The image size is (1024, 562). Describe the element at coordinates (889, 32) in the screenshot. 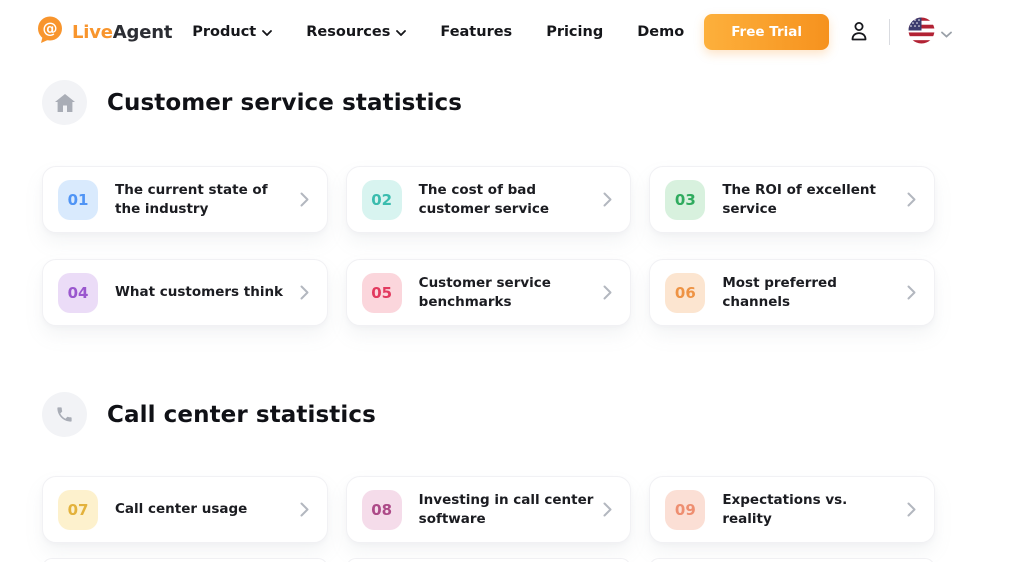

I see `header-divider` at that location.